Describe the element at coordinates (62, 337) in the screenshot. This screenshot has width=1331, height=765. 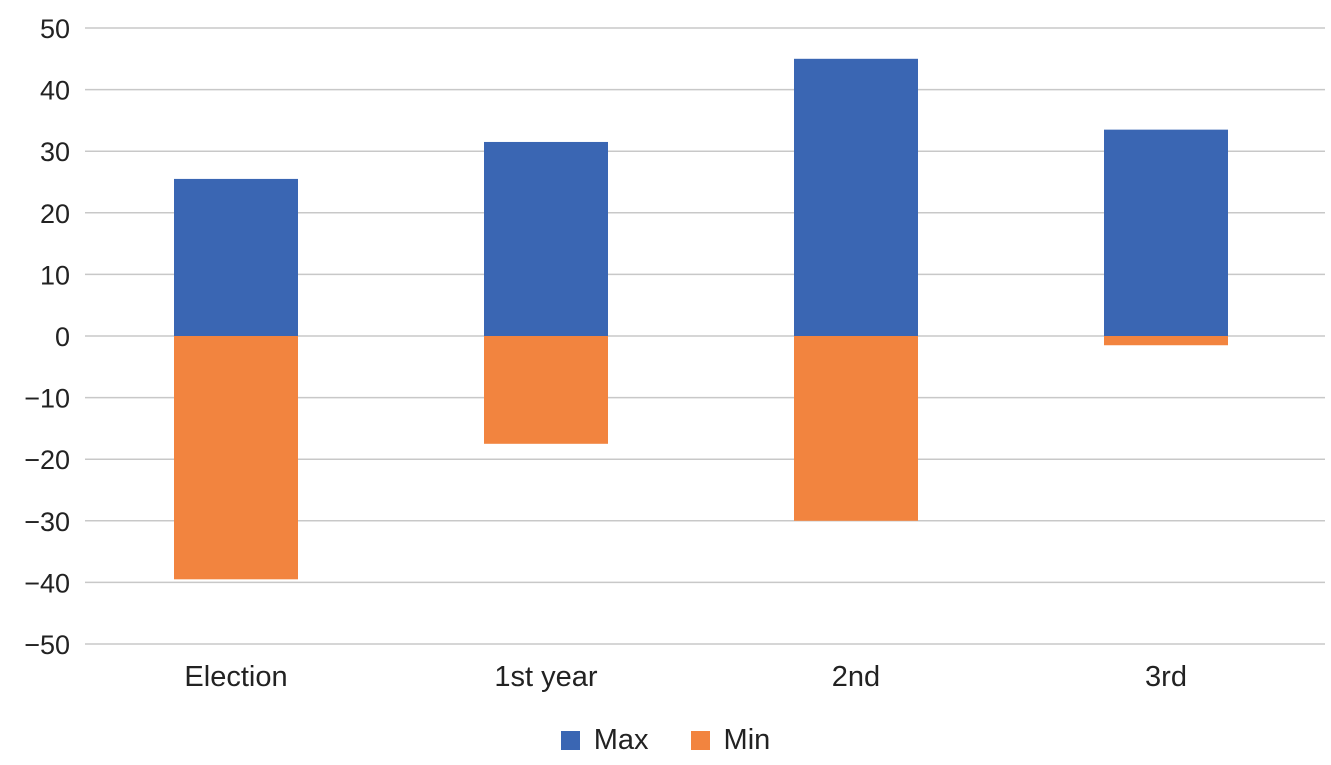
I see `y-tick-label: 0` at that location.